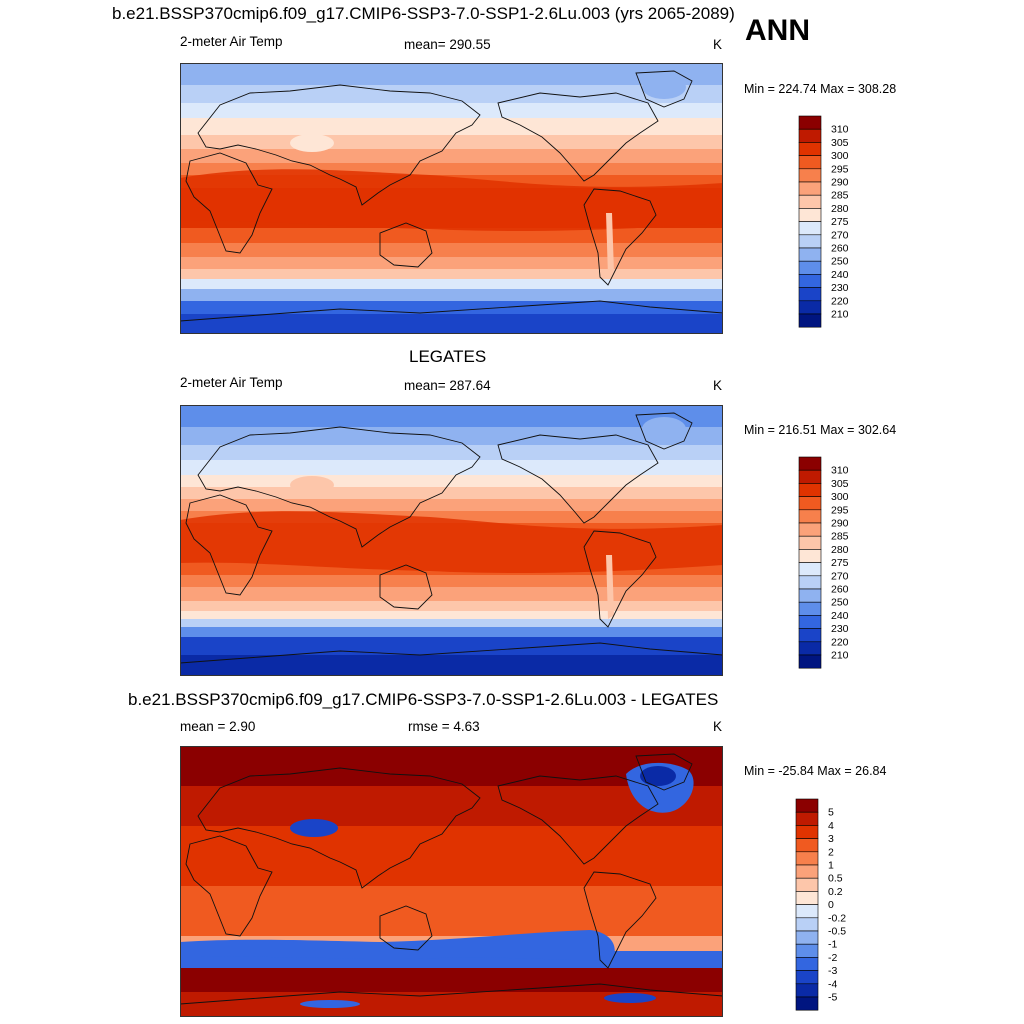 The height and width of the screenshot is (1024, 1024). I want to click on panel1-colorbar-label: 285, so click(840, 196).